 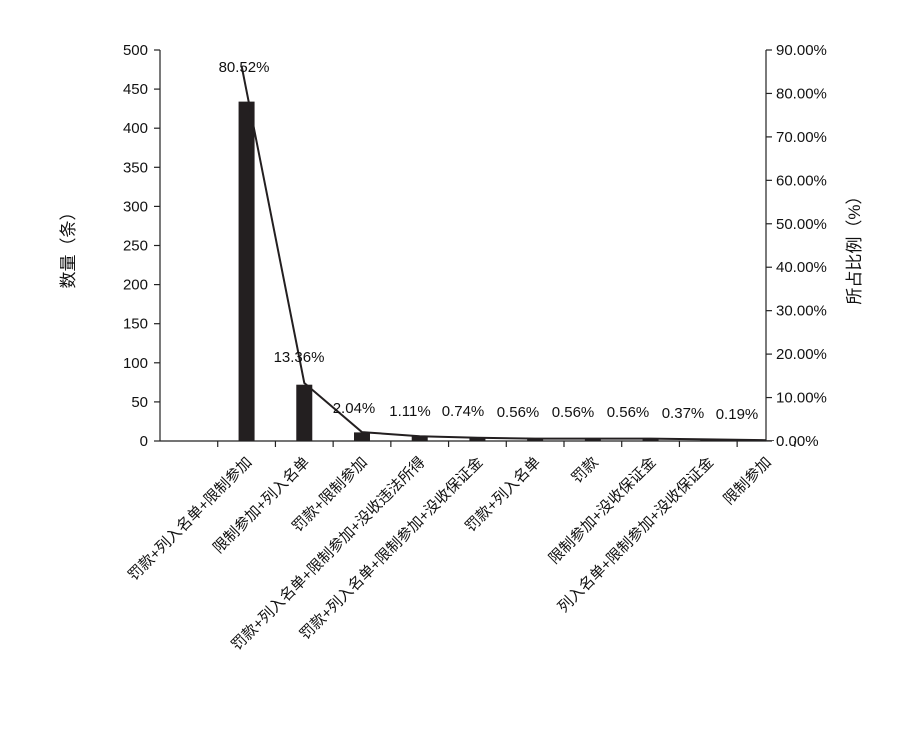 I want to click on y-tick-label: 300, so click(x=135, y=206).